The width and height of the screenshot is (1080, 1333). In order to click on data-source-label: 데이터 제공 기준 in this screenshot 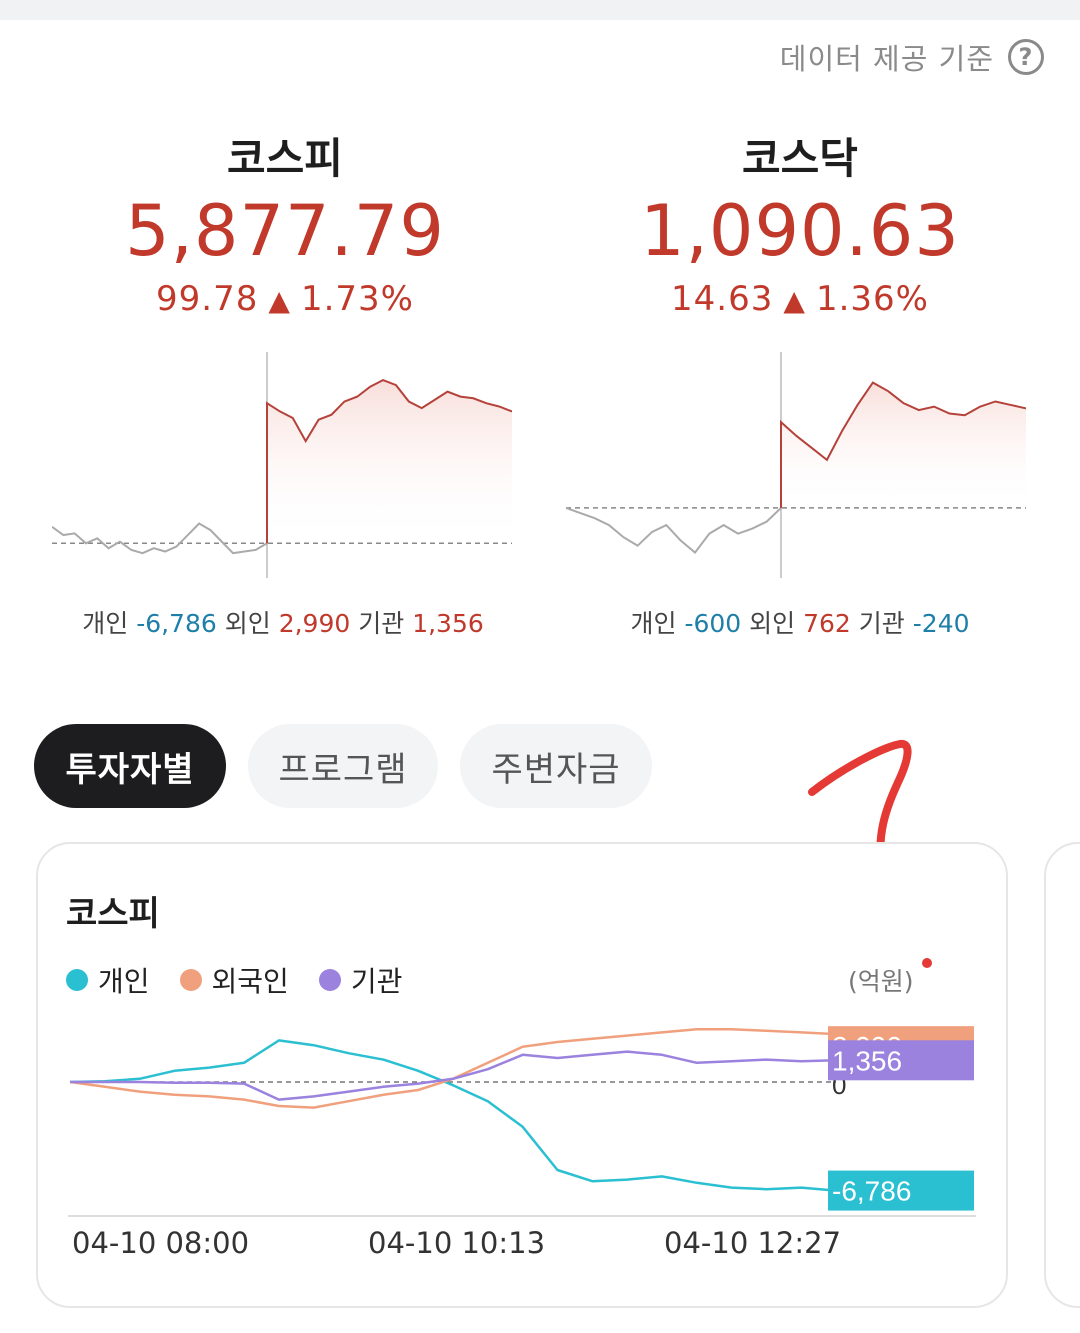, I will do `click(886, 59)`.